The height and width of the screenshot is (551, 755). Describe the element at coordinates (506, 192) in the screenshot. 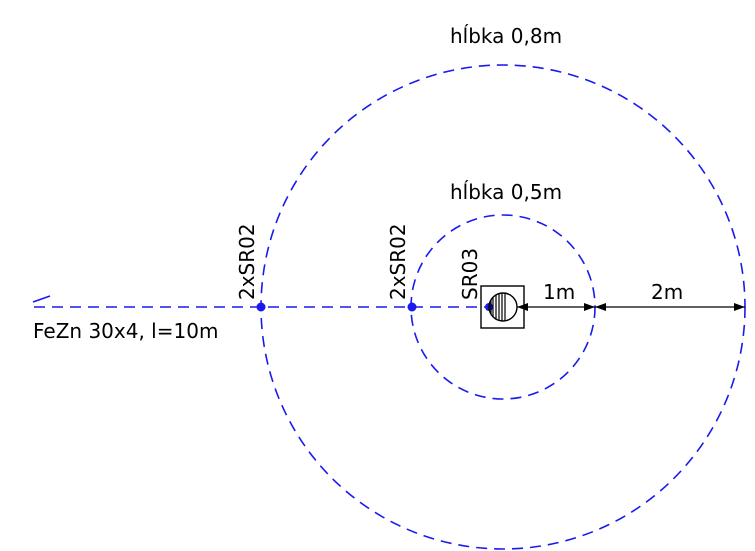

I see `inner-depth-label: hĺbka 0,5m` at that location.